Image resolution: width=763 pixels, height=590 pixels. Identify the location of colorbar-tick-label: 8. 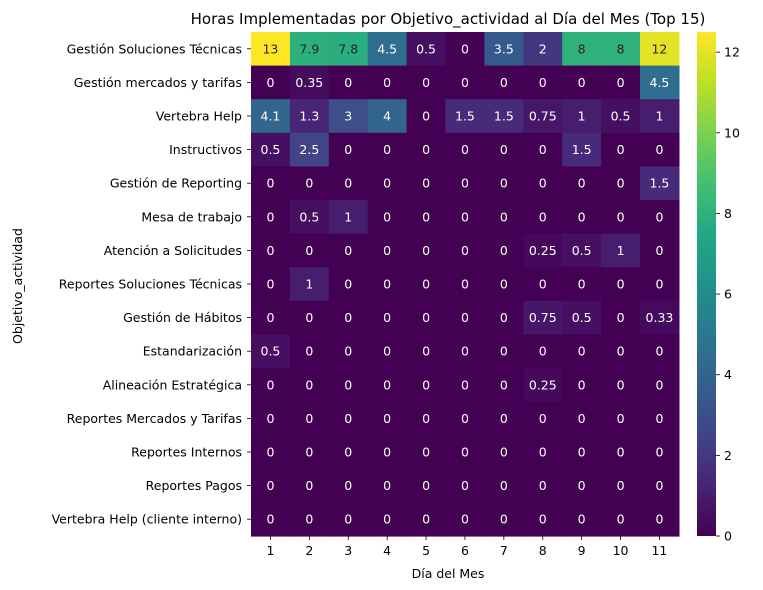
(728, 213).